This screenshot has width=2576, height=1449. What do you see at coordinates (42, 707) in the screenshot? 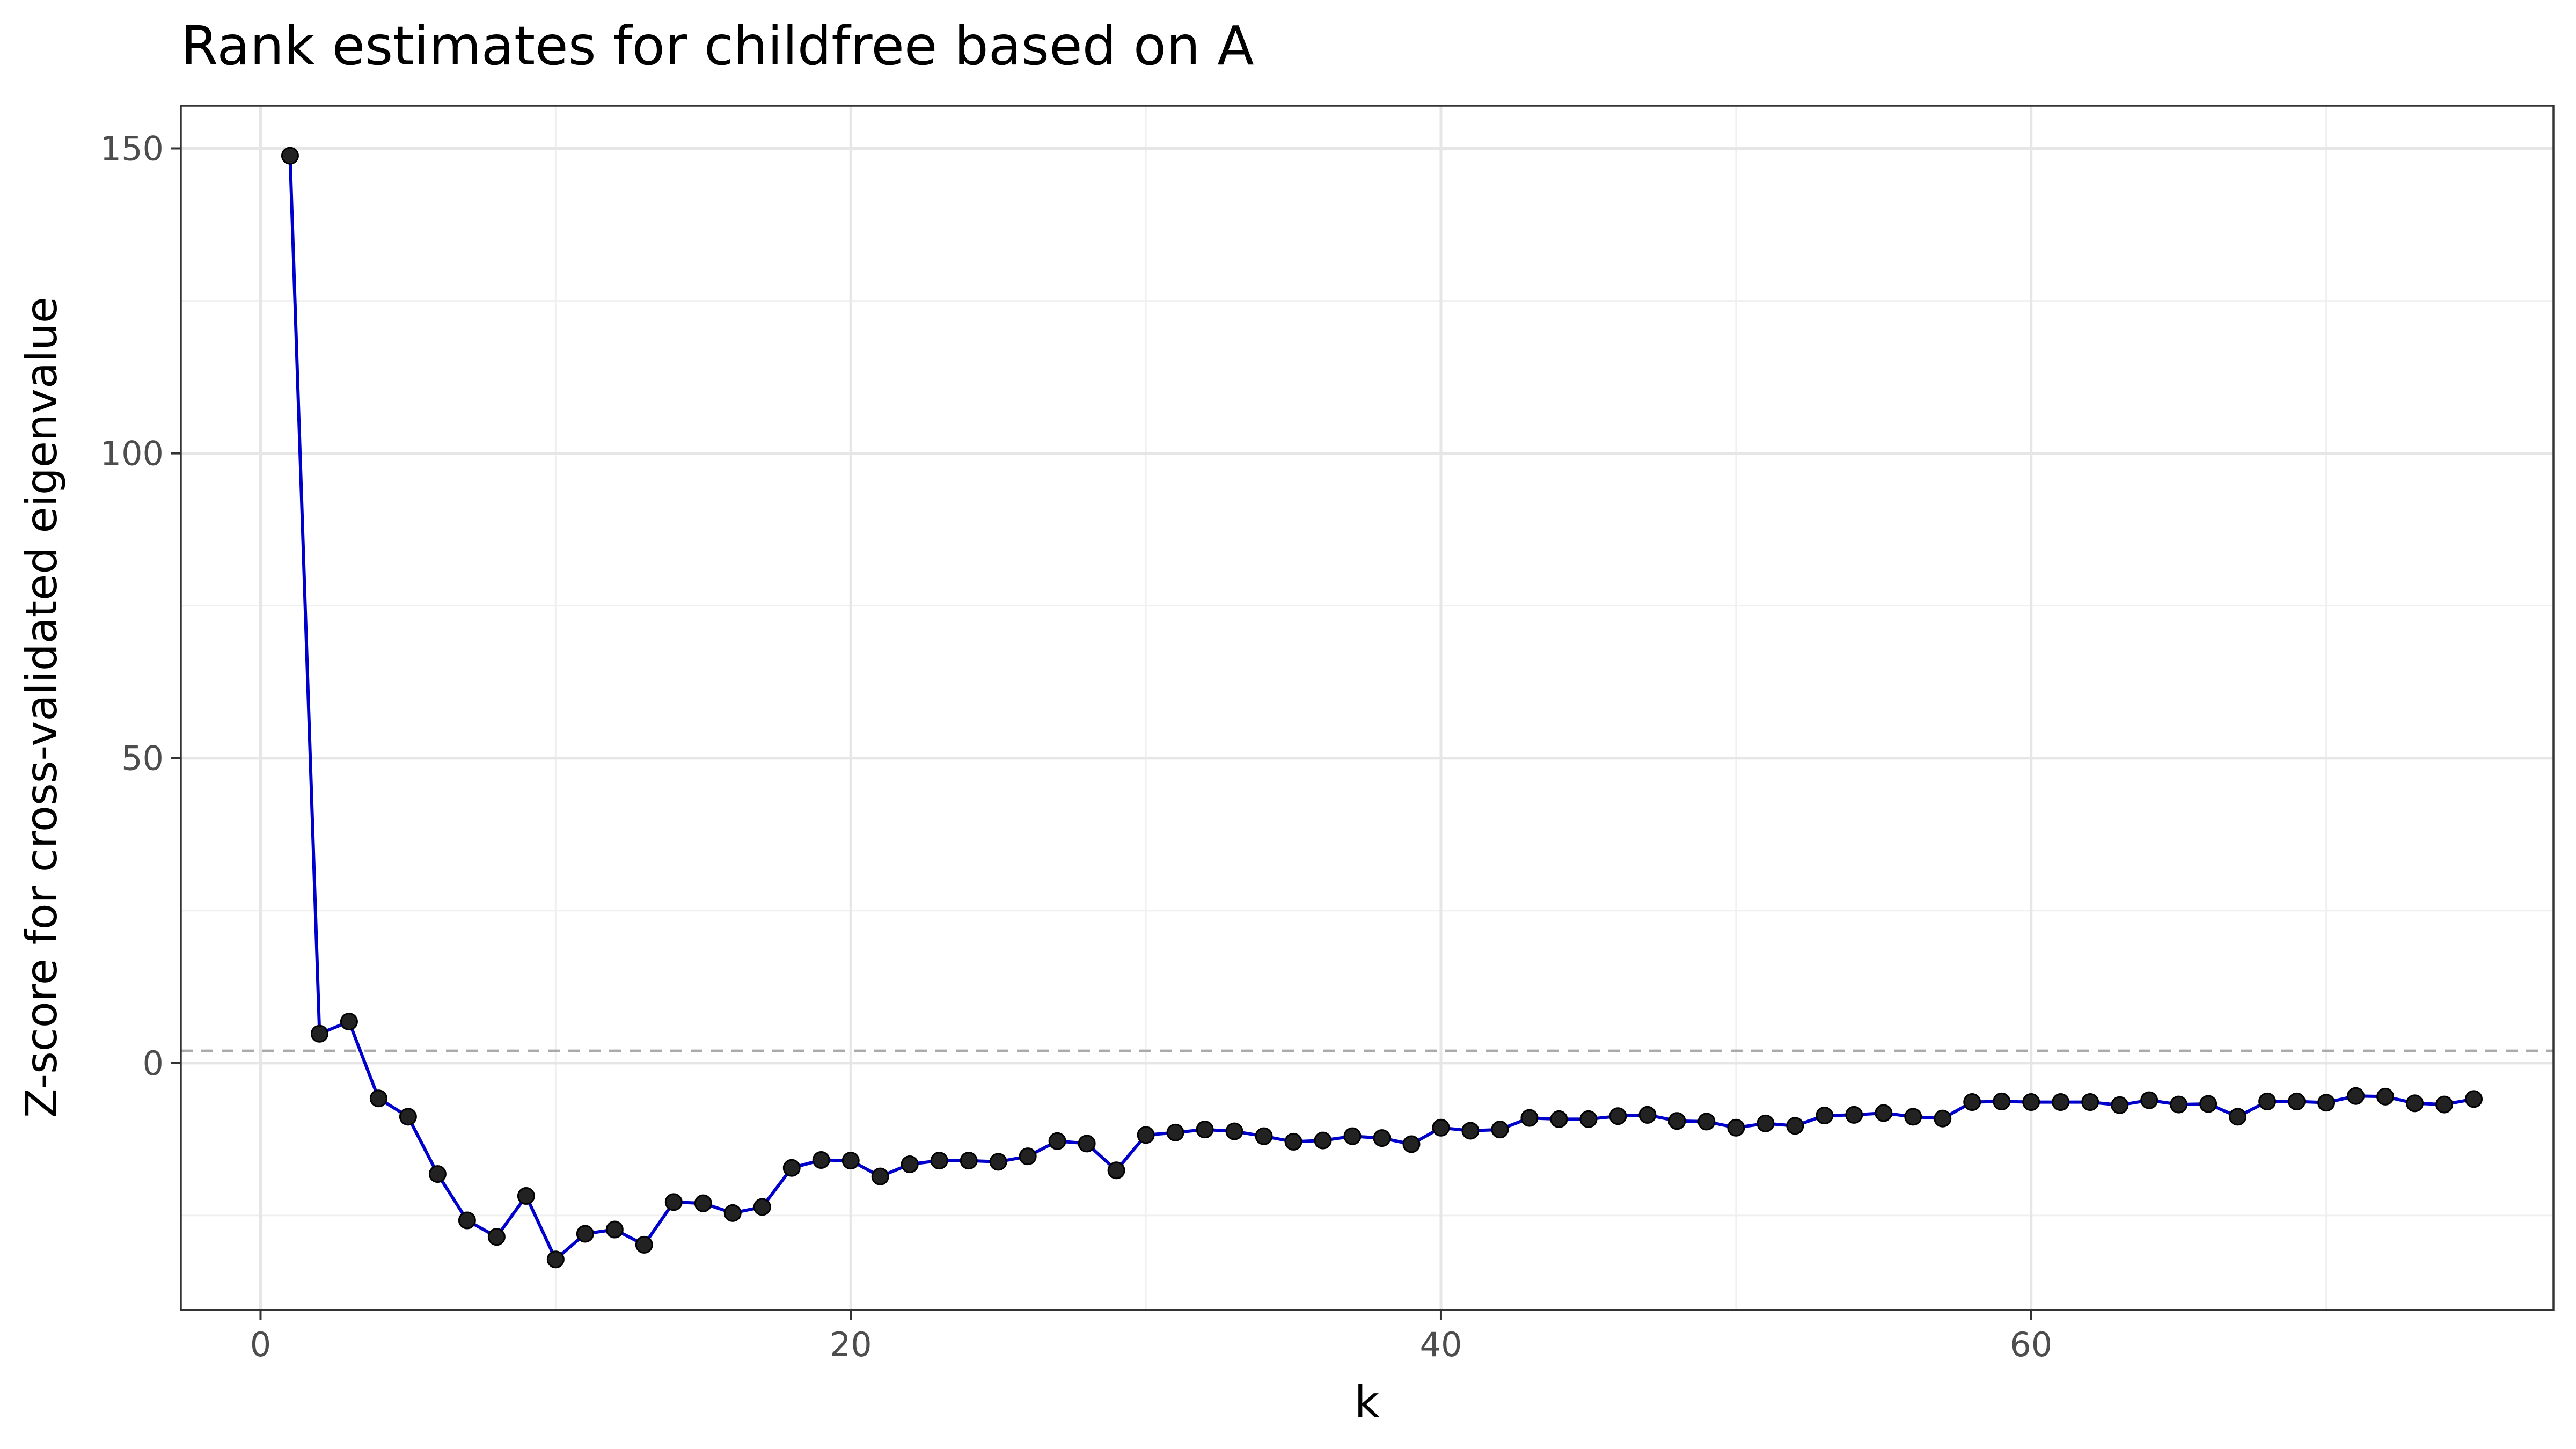
I see `y-axis-title: Z-score for cross-validated eigenvalue` at bounding box center [42, 707].